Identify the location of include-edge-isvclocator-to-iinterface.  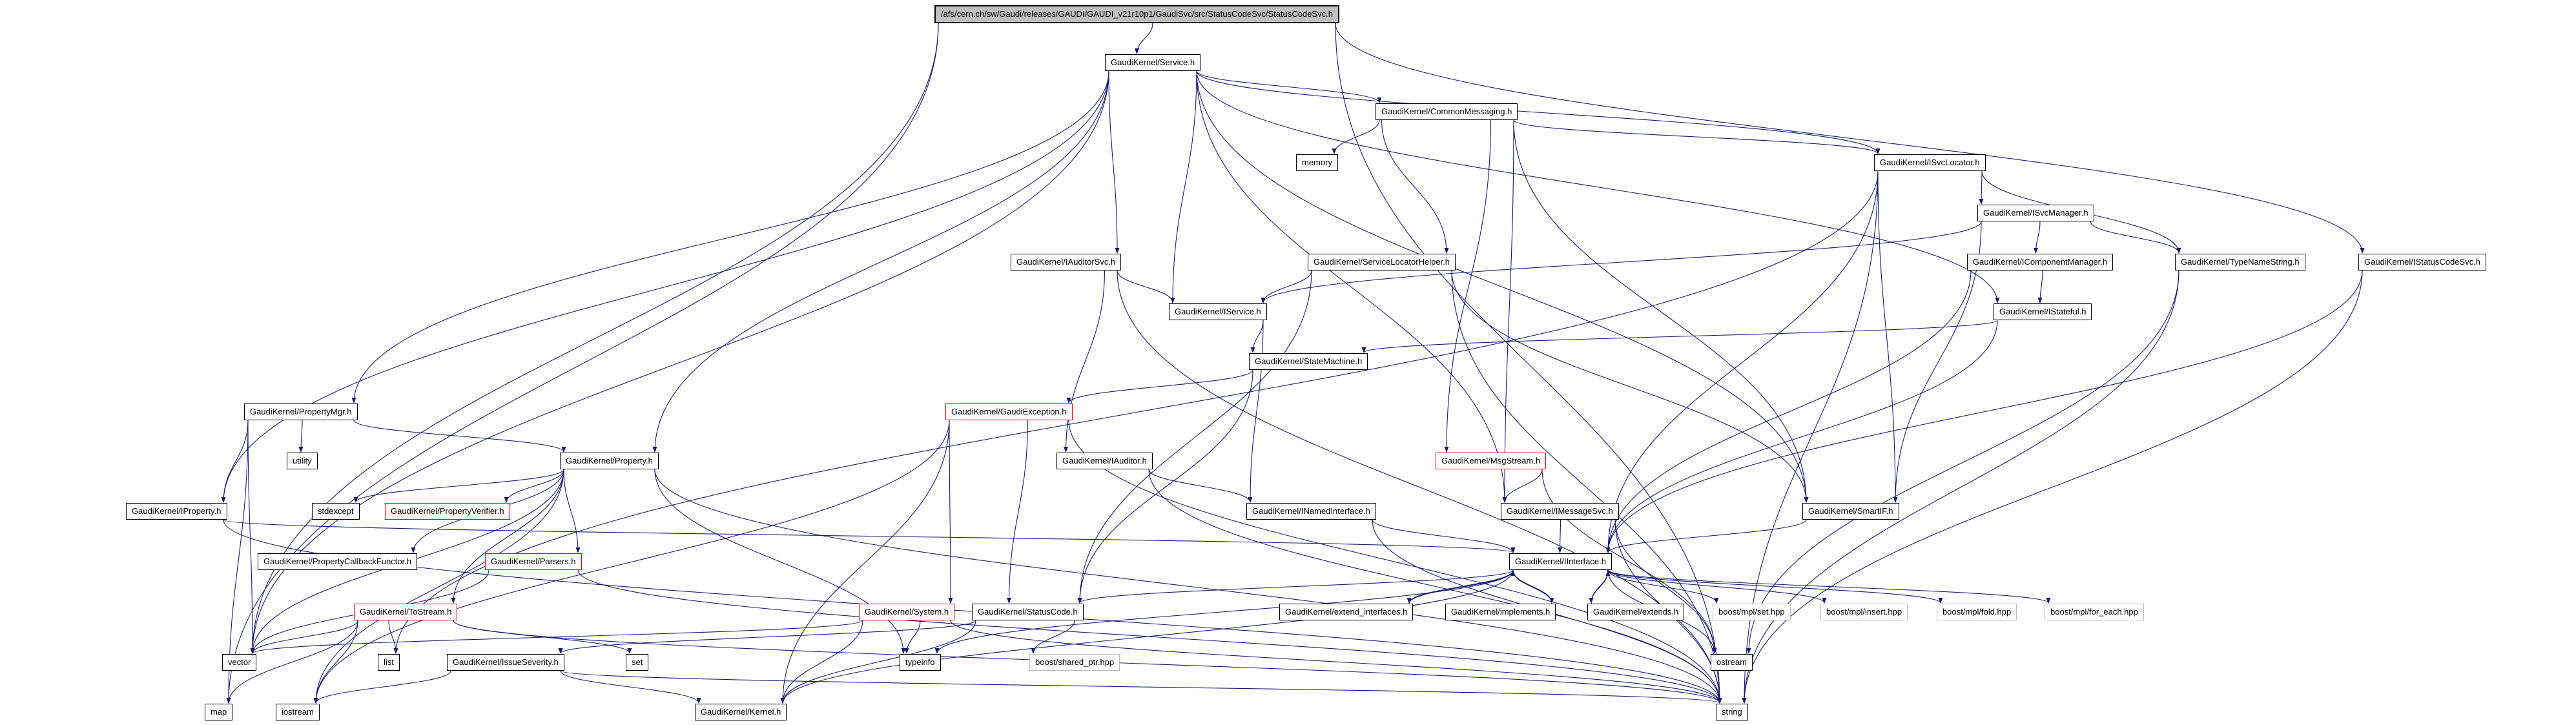
(1742, 361).